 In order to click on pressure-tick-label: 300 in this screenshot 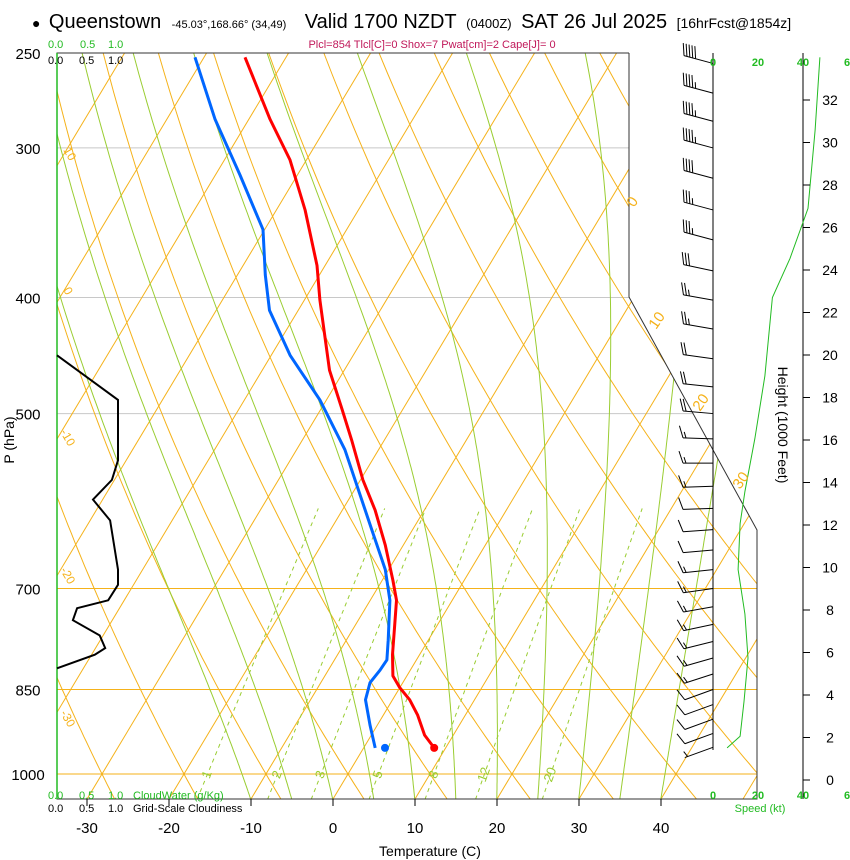, I will do `click(27, 149)`.